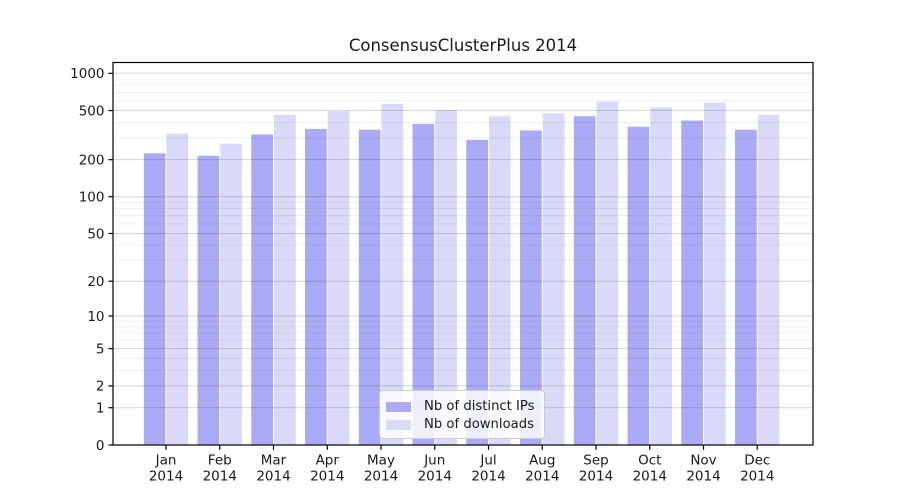  What do you see at coordinates (95, 317) in the screenshot?
I see `y-tick-label: 10` at bounding box center [95, 317].